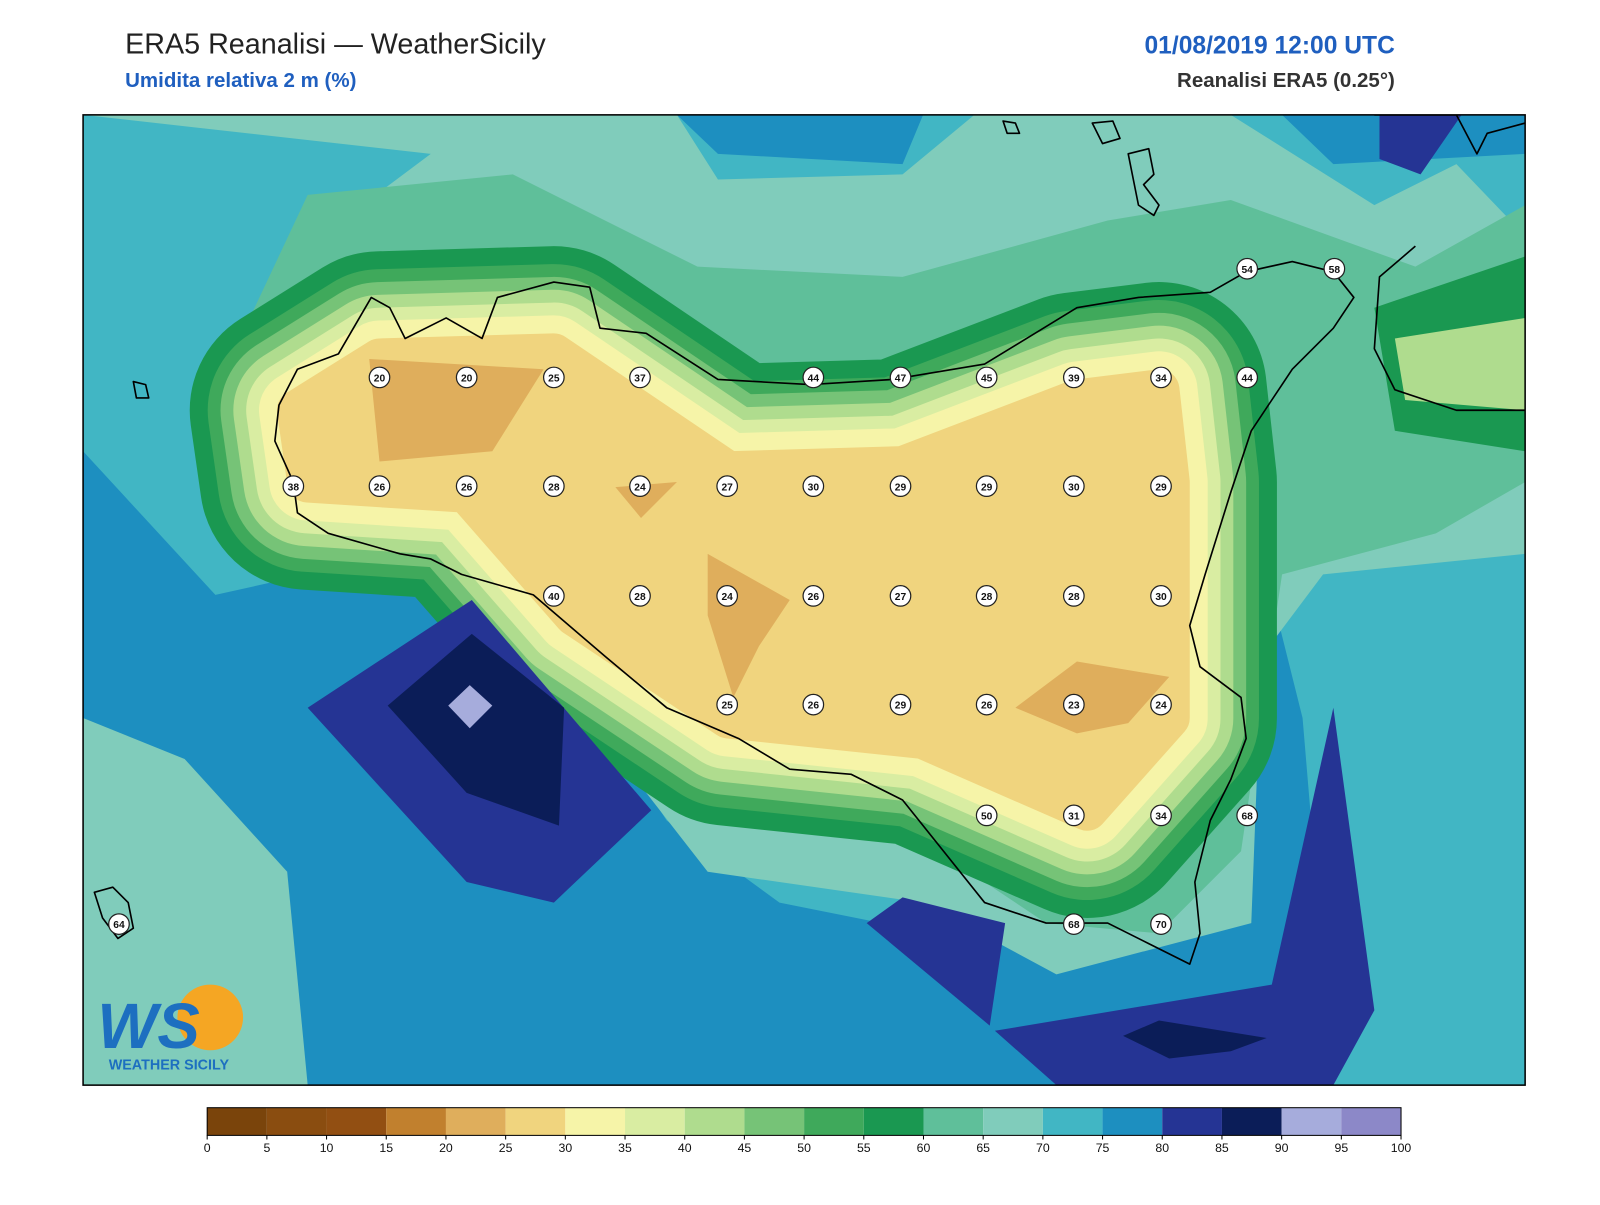  I want to click on station-value: 45, so click(987, 379).